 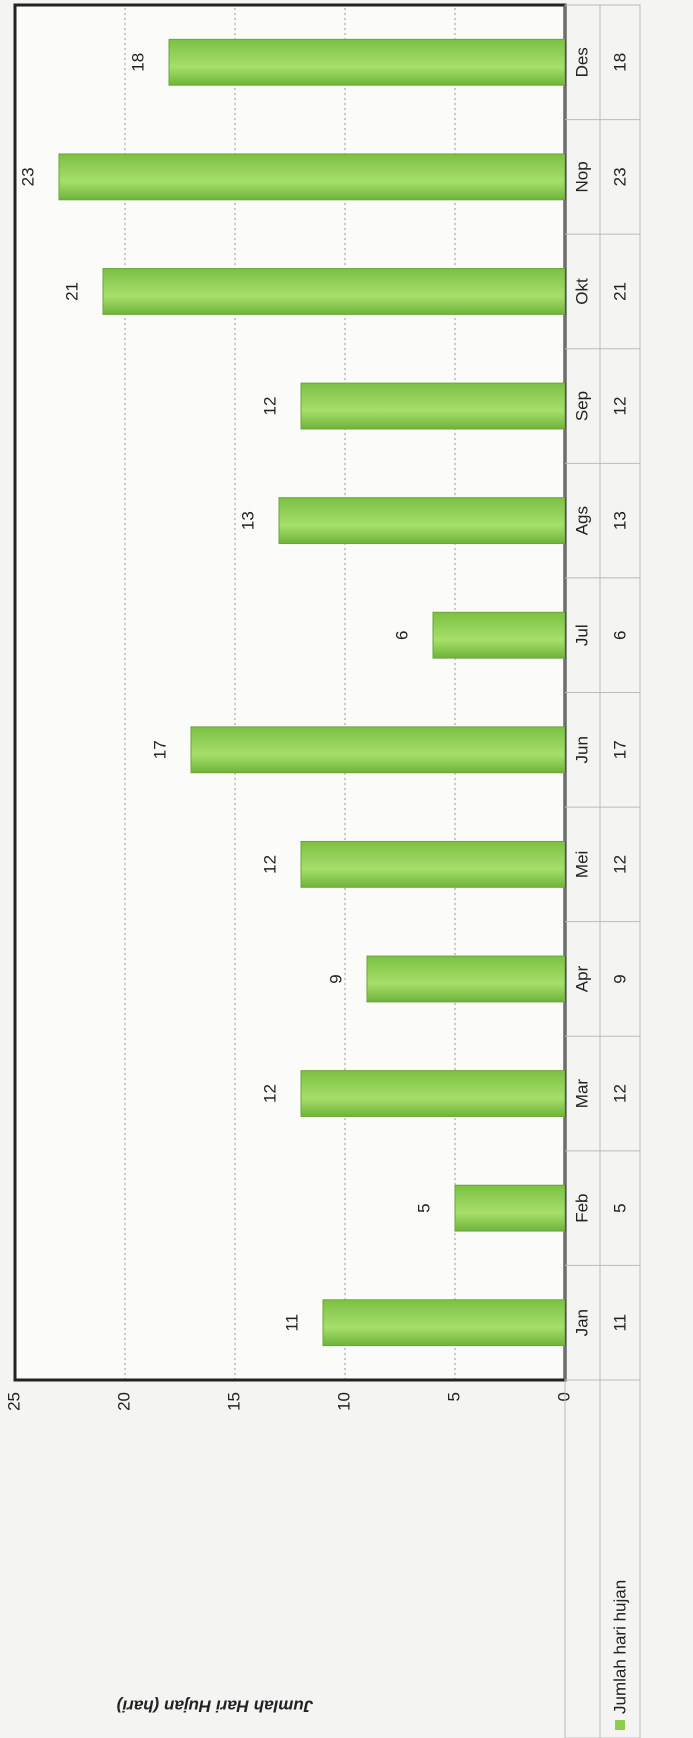 What do you see at coordinates (581, 1094) in the screenshot?
I see `x-tick-label: Mar` at bounding box center [581, 1094].